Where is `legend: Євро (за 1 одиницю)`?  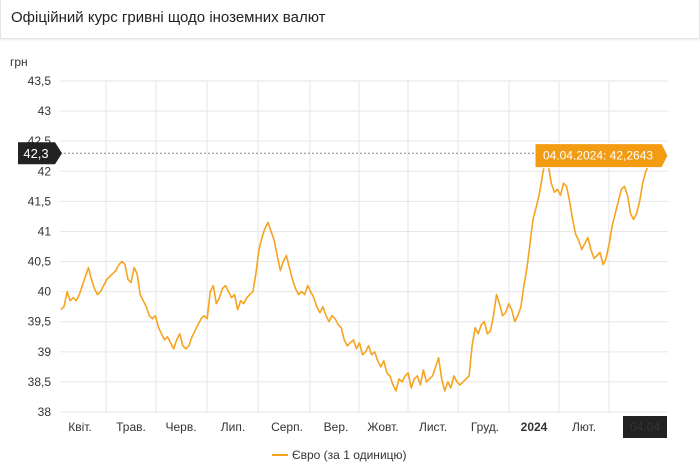 legend: Євро (за 1 одиницю) is located at coordinates (339, 455).